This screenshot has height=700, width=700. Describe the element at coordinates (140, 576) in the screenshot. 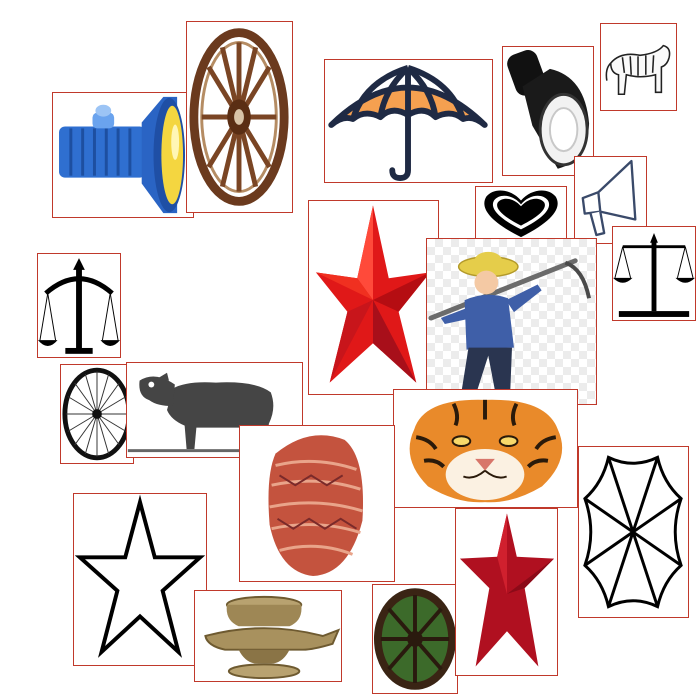

I see `outline-star-icon` at that location.